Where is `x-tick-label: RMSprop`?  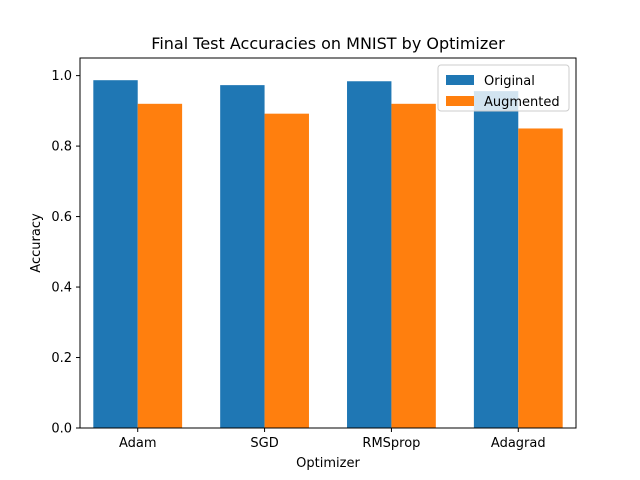 x-tick-label: RMSprop is located at coordinates (391, 443).